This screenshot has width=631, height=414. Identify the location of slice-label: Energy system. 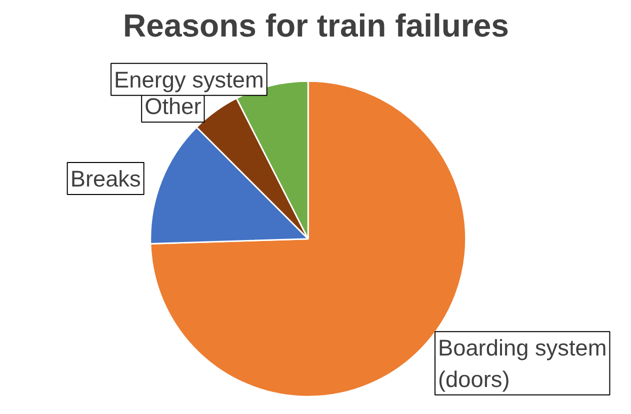
(189, 79).